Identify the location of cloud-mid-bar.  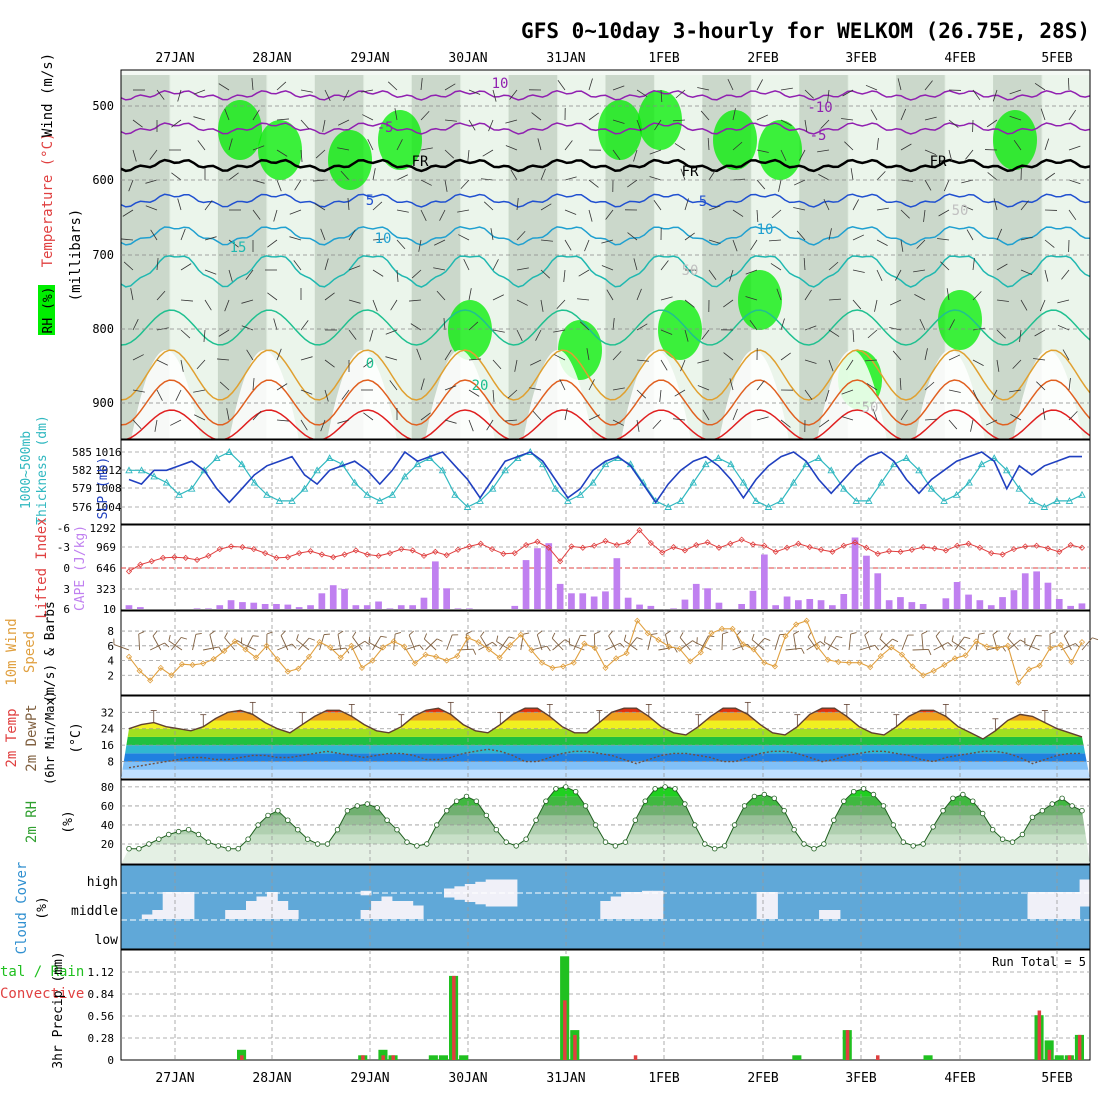
(168, 905).